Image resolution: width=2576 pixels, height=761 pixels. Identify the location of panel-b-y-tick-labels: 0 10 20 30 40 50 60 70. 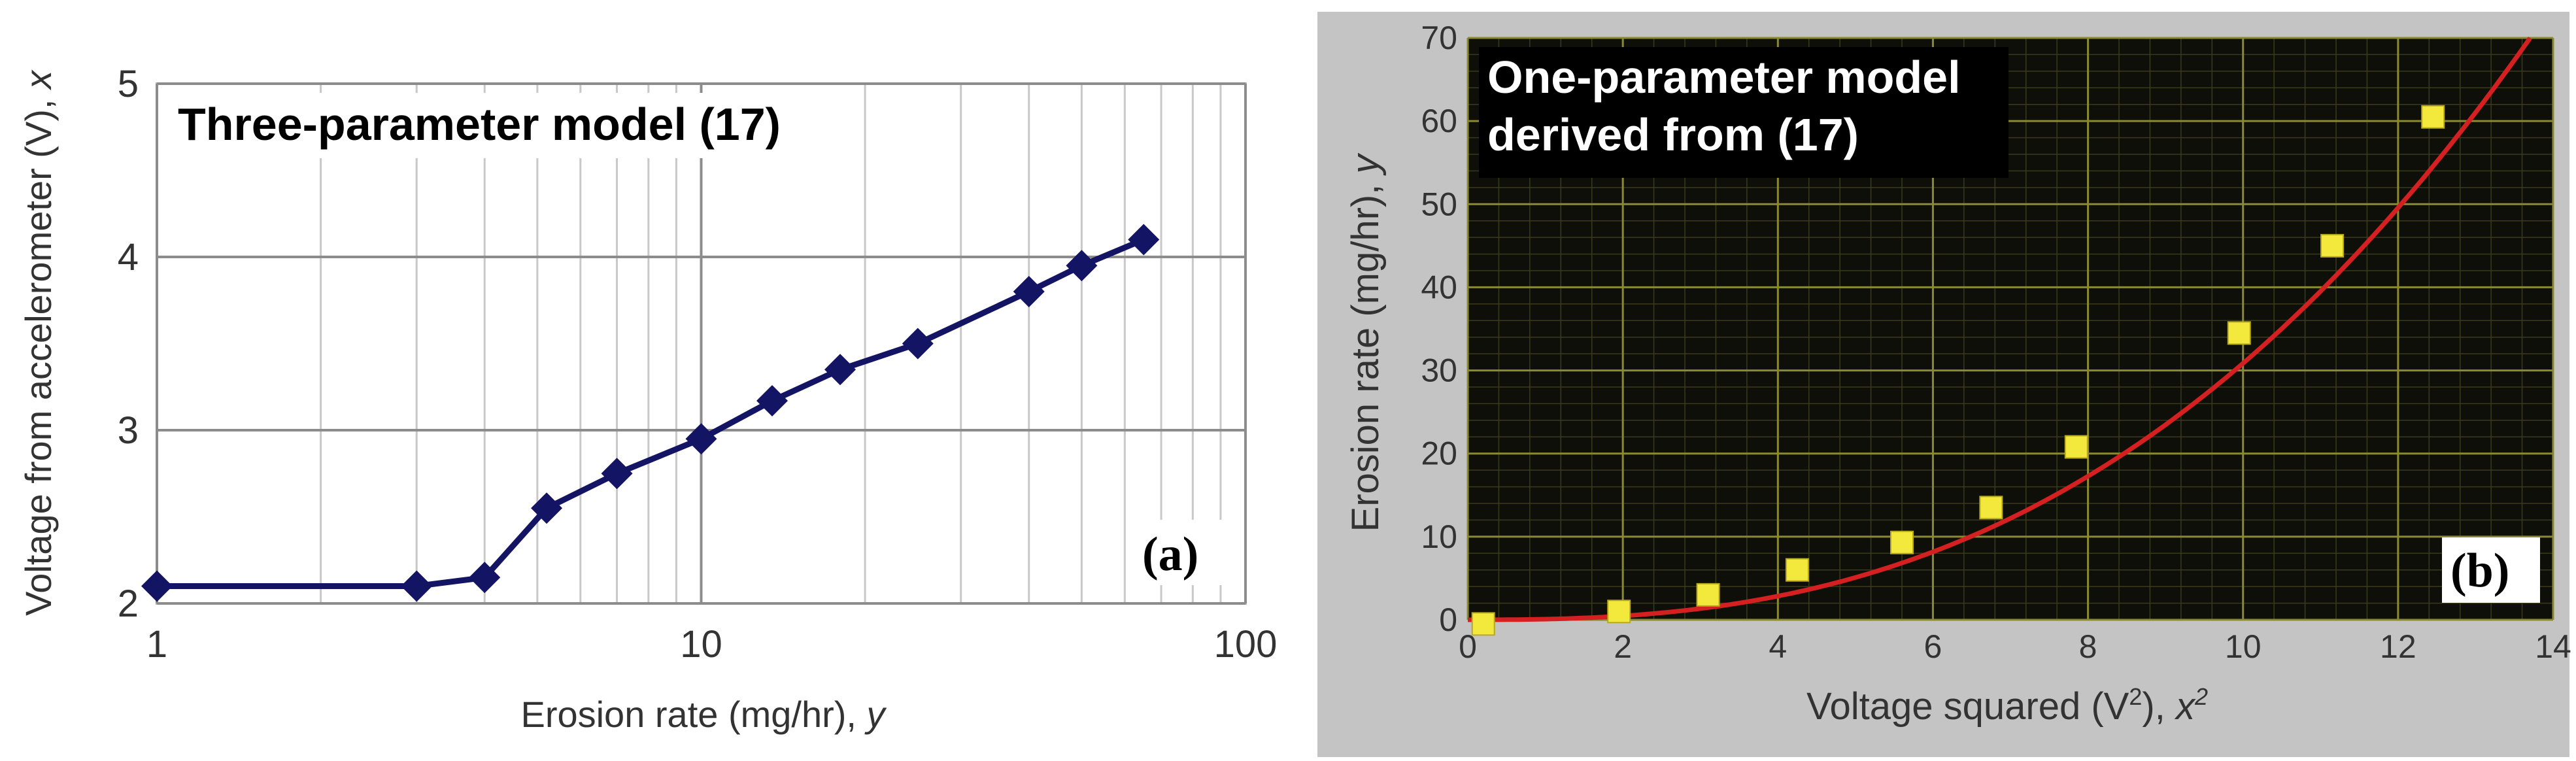
(1439, 329).